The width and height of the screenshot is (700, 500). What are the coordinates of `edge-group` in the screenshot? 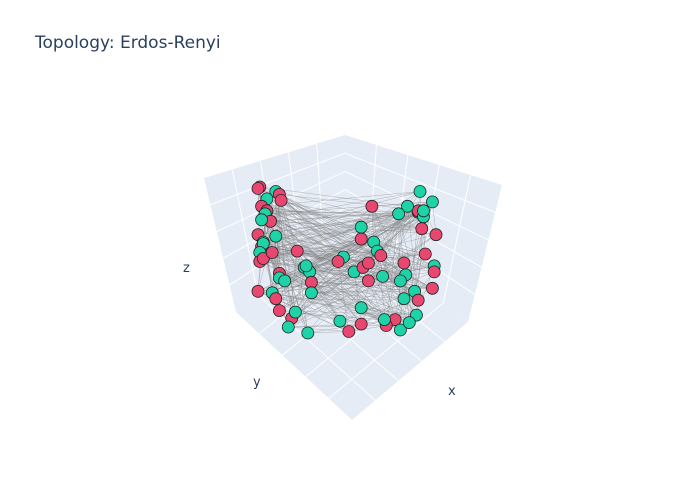 It's located at (347, 260).